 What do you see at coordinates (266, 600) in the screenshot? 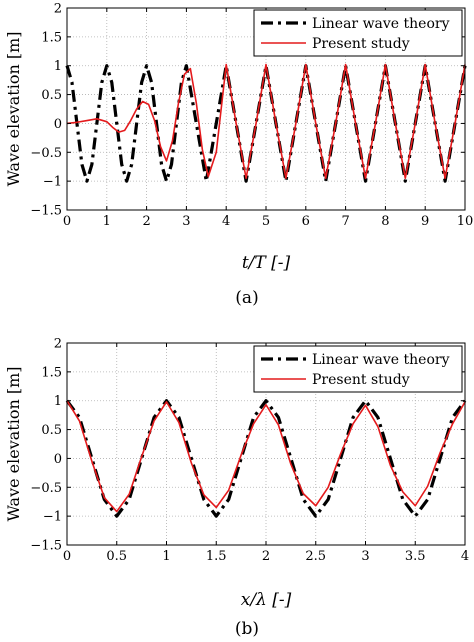
I see `x-axis-label: x/λ [-]` at bounding box center [266, 600].